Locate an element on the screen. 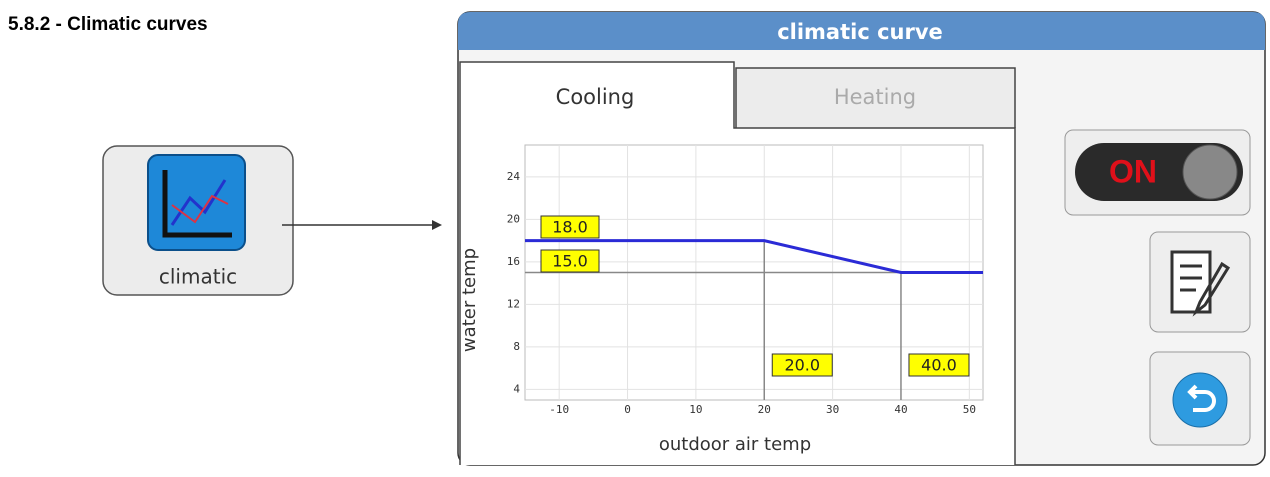 The image size is (1270, 477). setpoint-label: 40.0 is located at coordinates (939, 365).